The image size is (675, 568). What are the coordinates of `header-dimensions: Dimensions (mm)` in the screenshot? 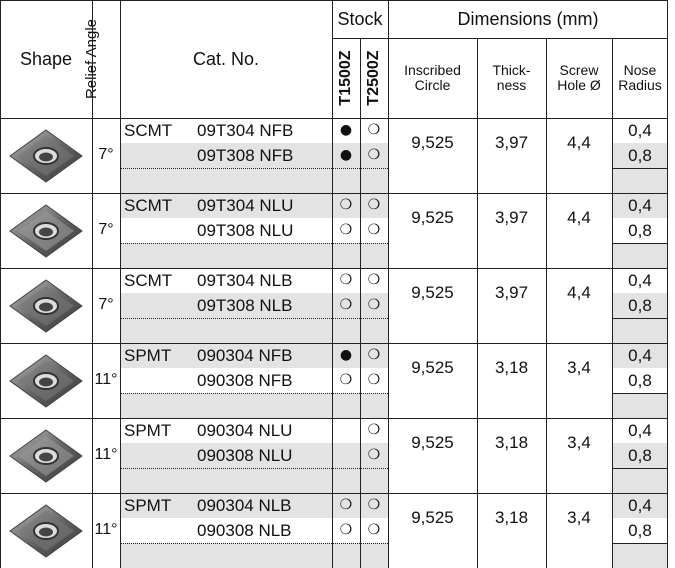 It's located at (528, 18).